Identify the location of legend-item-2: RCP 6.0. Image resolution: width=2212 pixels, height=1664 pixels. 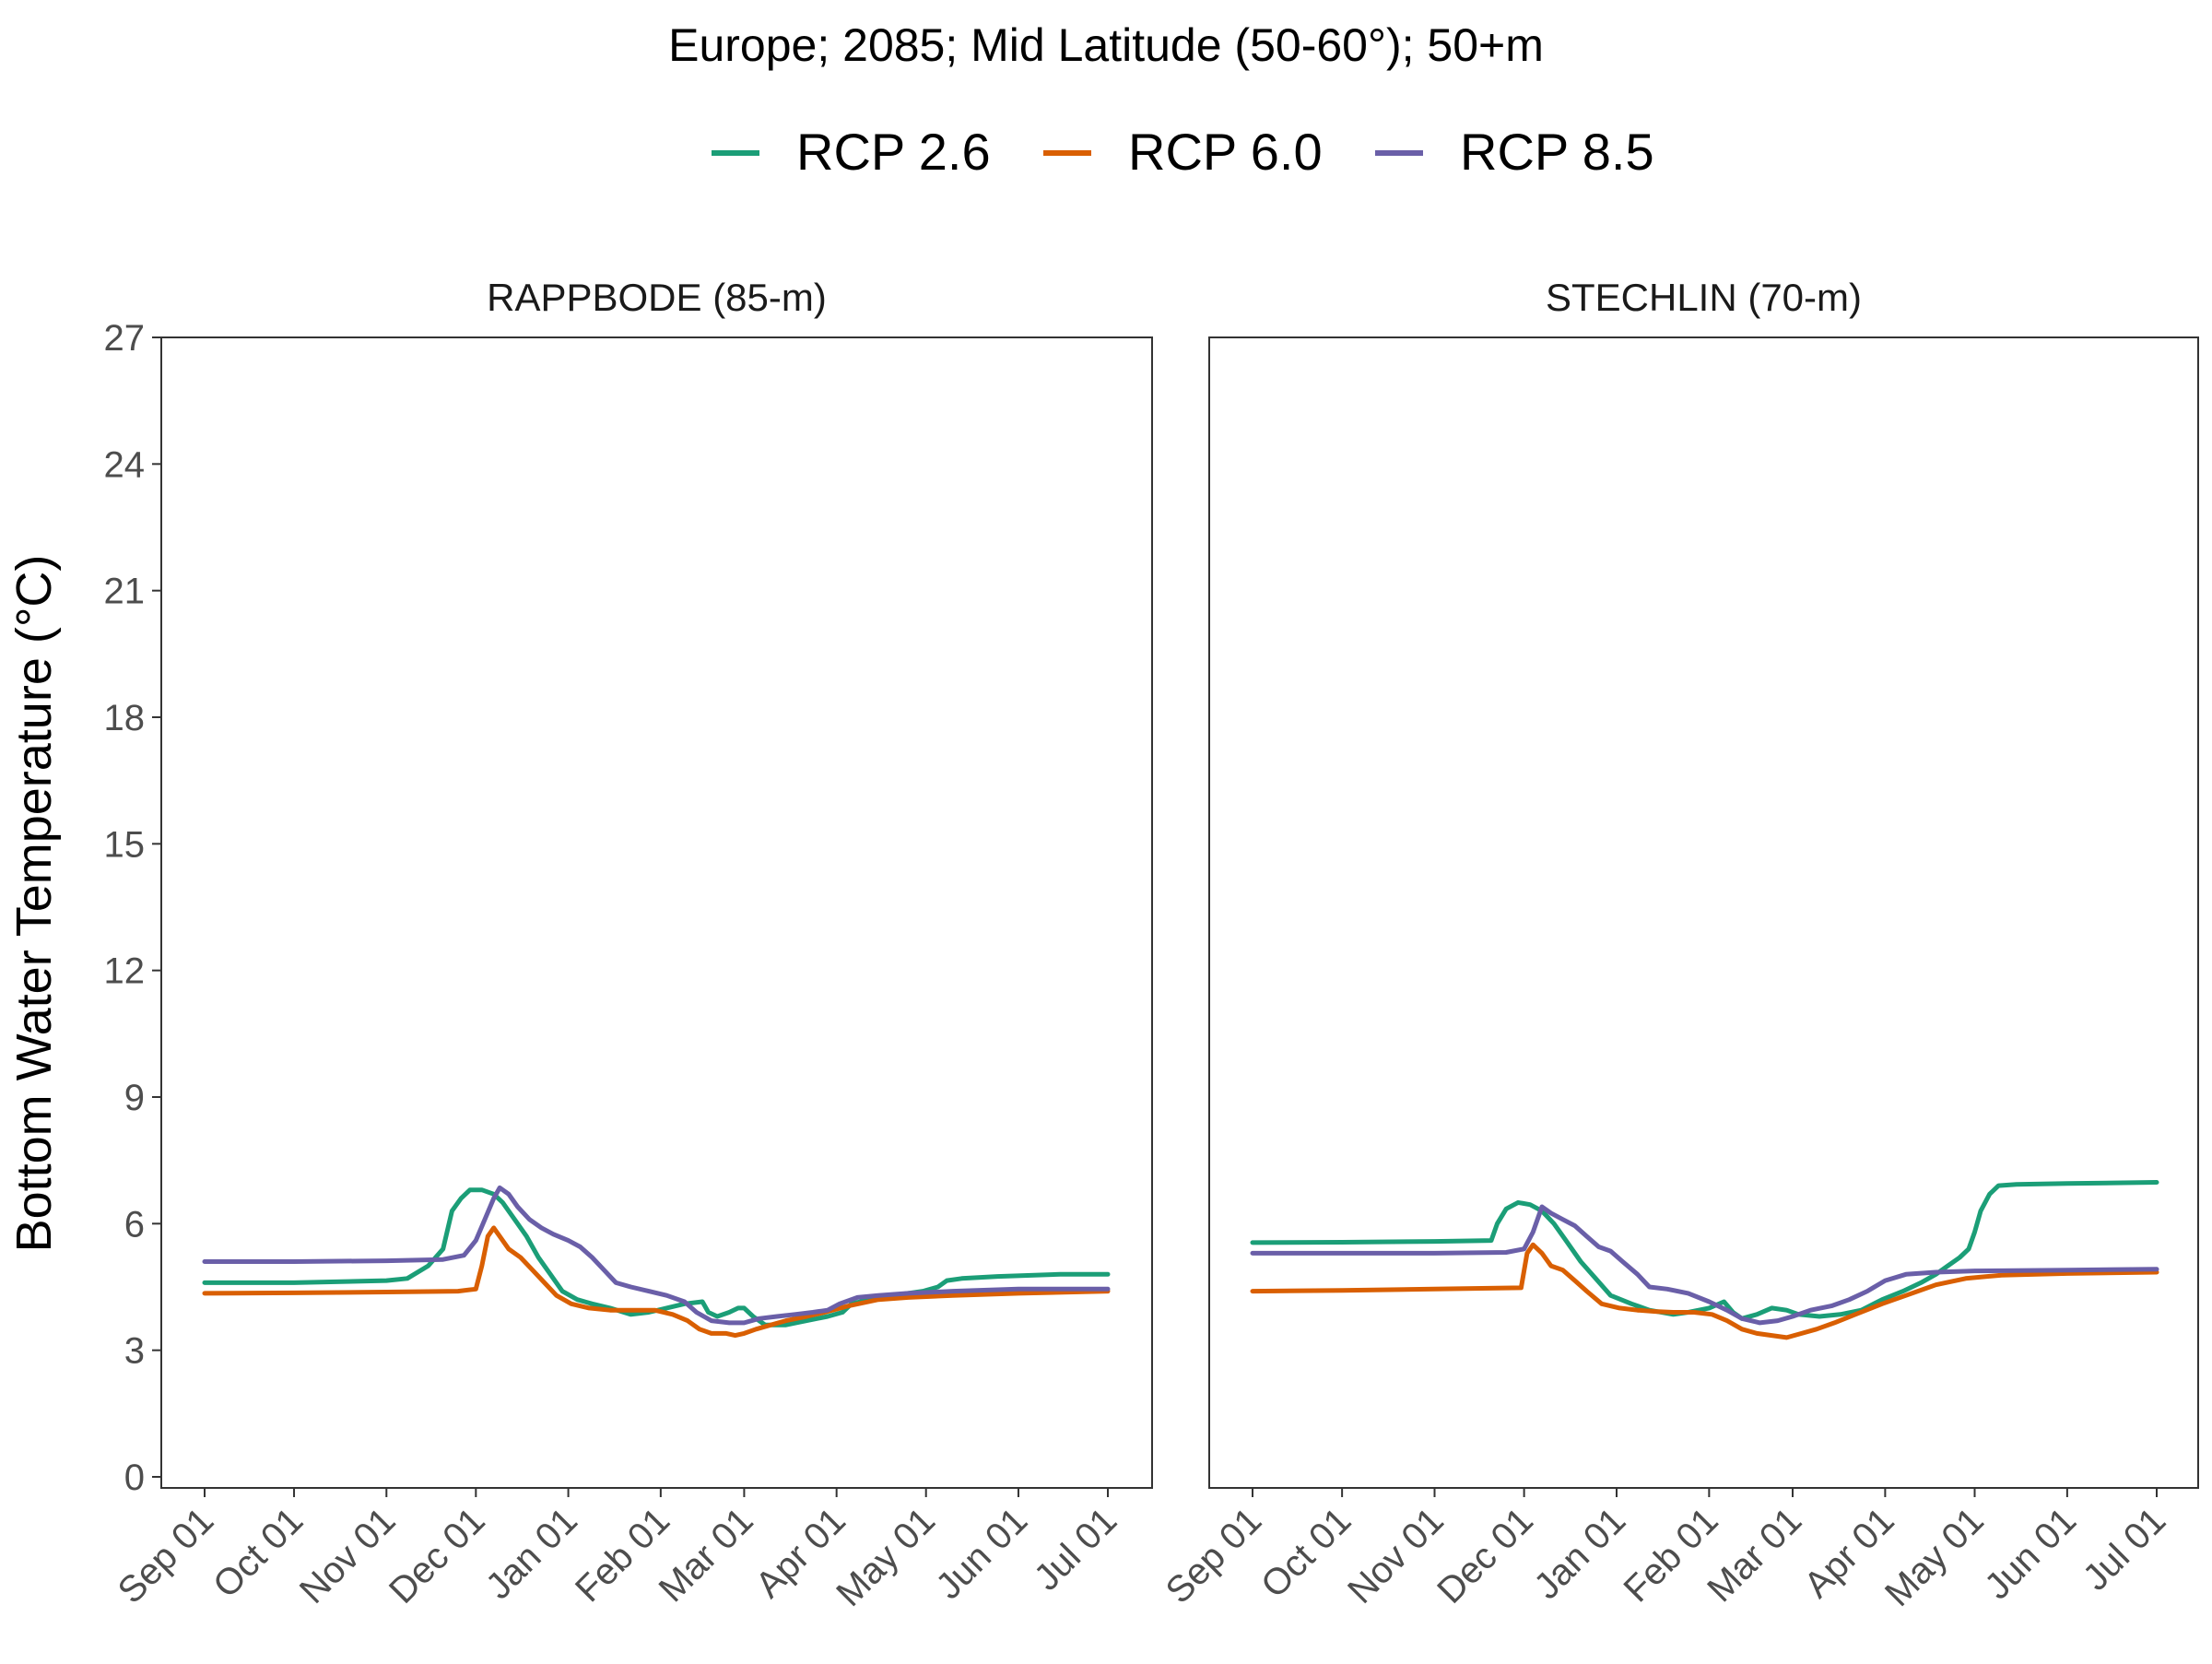
(1183, 152).